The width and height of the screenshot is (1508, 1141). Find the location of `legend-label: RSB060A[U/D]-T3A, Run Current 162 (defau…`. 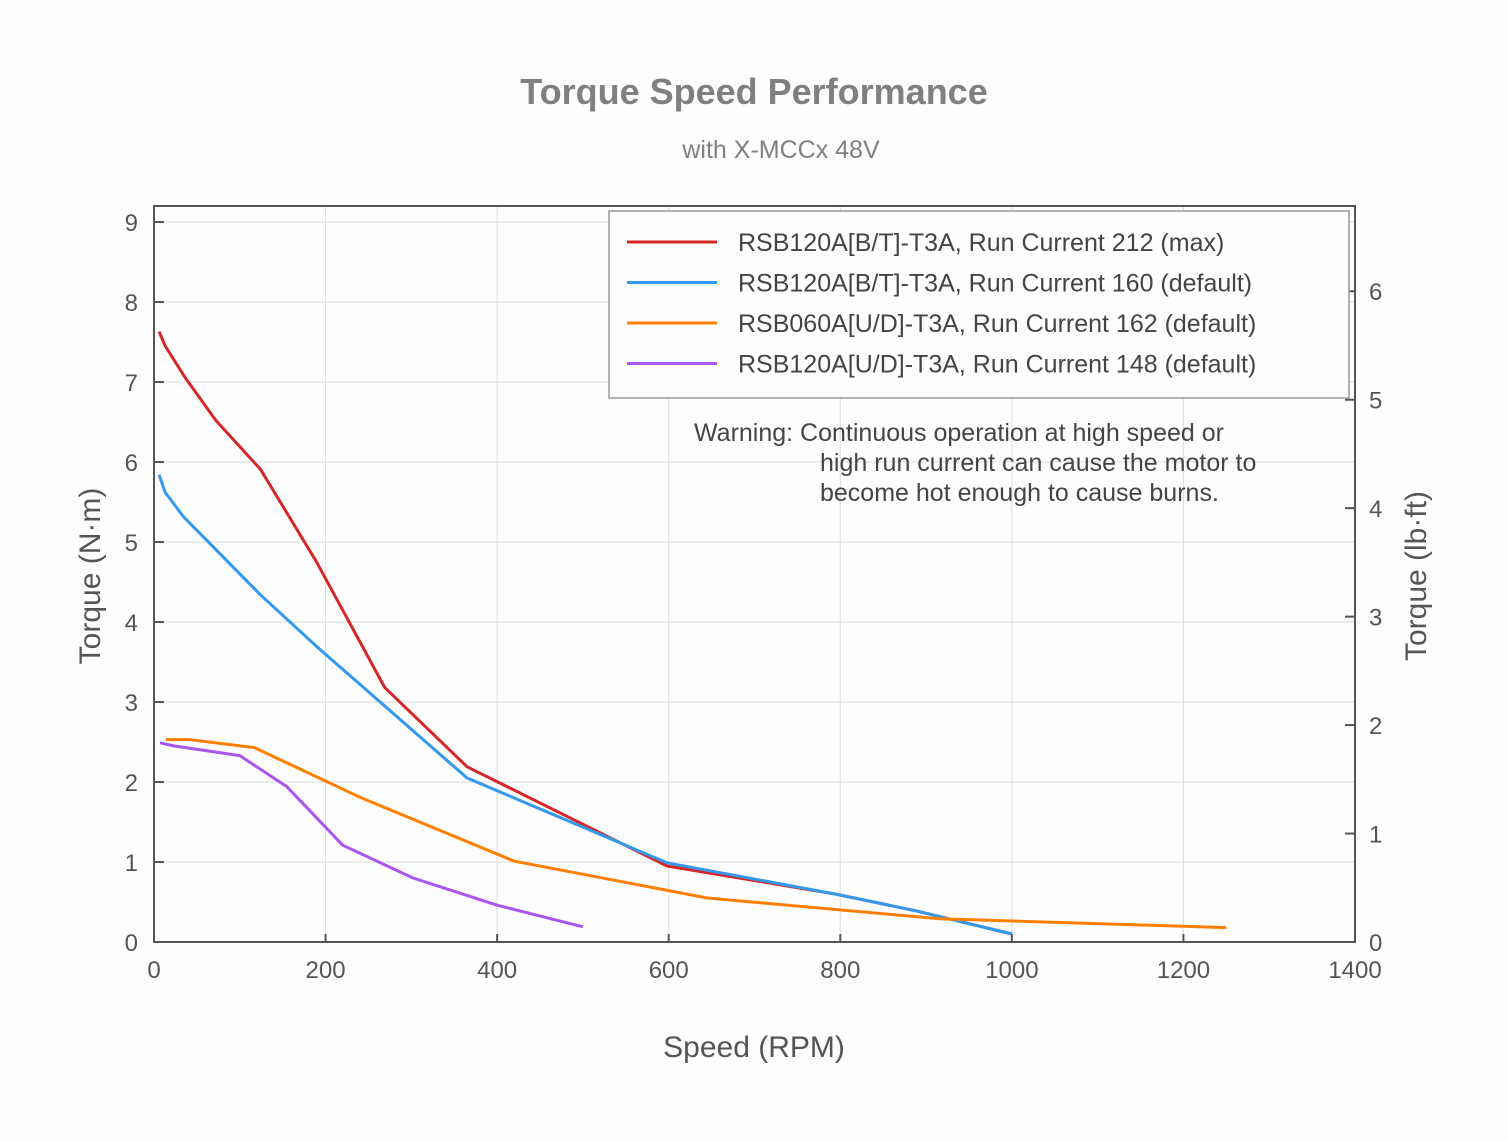

legend-label: RSB060A[U/D]-T3A, Run Current 162 (defau… is located at coordinates (997, 324).